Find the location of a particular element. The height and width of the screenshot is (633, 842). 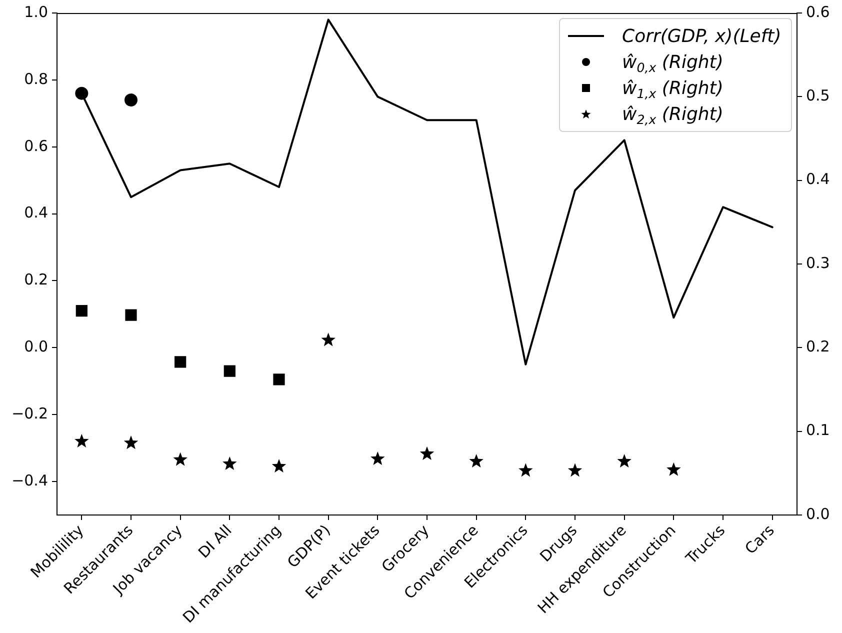

y-tick-label: 0.8 is located at coordinates (36, 79).